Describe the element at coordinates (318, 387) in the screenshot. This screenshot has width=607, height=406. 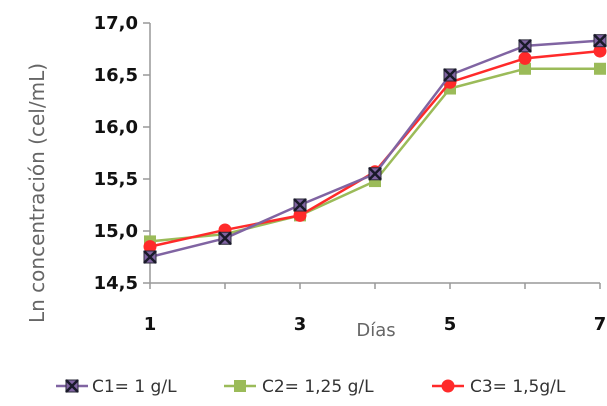
I see `legend-label: C2= 1,25 g/L` at that location.